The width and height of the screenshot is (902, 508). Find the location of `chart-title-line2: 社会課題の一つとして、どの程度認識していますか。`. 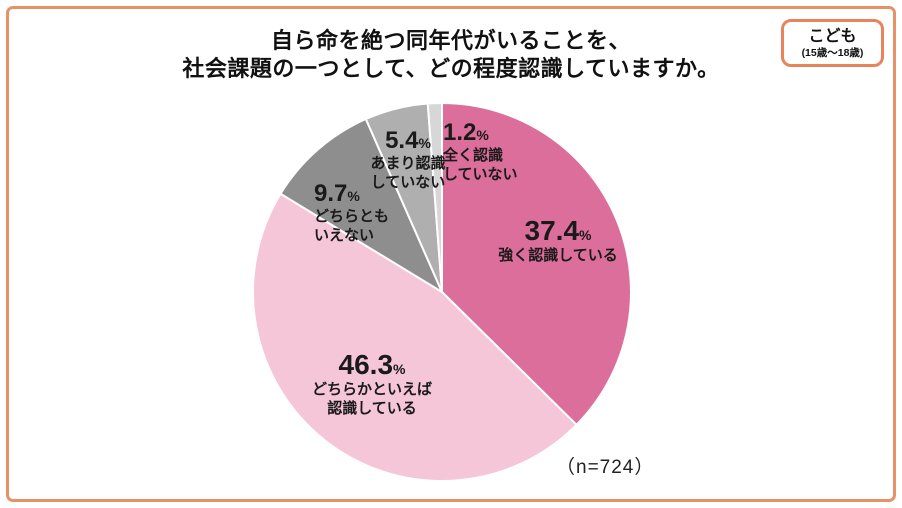

chart-title-line2: 社会課題の一つとして、どの程度認識していますか。 is located at coordinates (451, 68).